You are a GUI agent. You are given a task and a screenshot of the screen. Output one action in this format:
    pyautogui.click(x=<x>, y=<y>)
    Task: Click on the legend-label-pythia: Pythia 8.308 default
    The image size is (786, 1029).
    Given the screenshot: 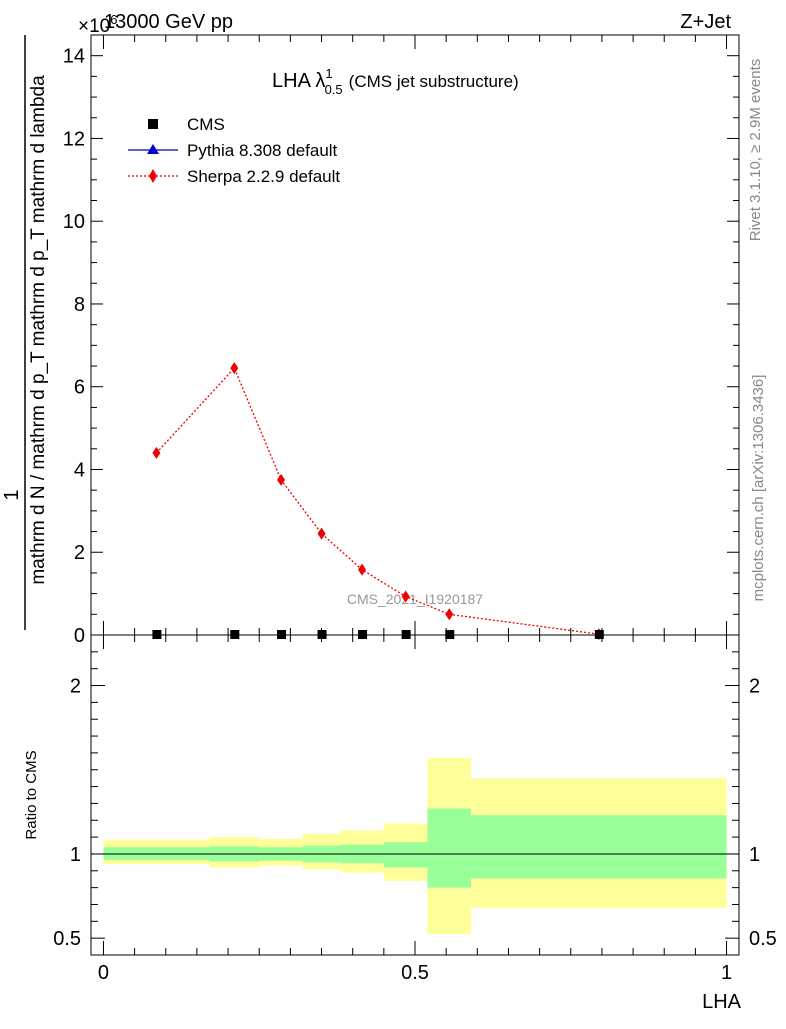 What is the action you would take?
    pyautogui.click(x=262, y=150)
    